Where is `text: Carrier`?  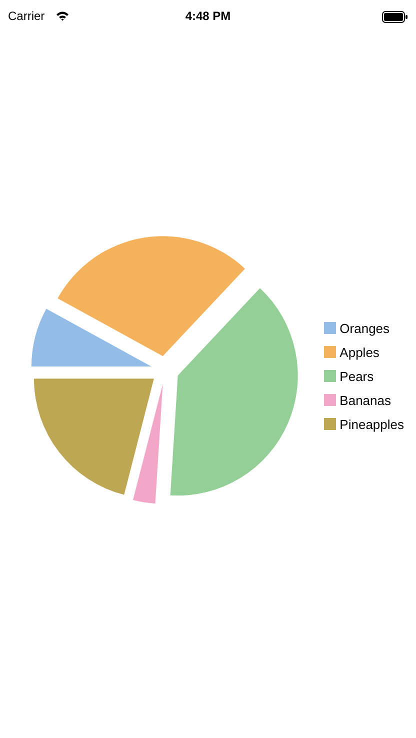
text: Carrier is located at coordinates (26, 16).